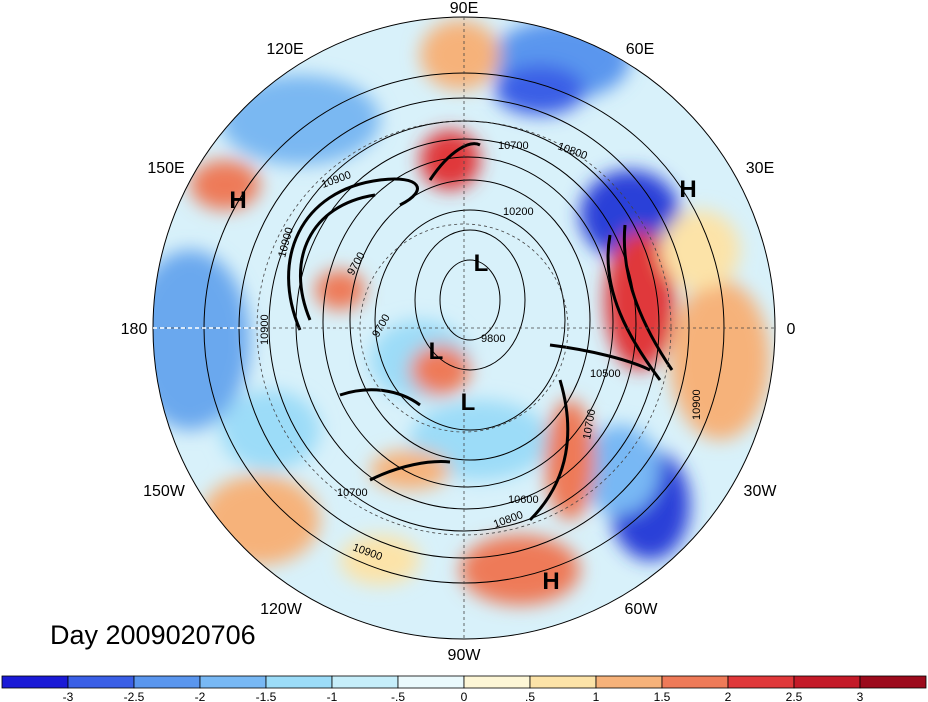 The image size is (928, 702). Describe the element at coordinates (493, 339) in the screenshot. I see `contour-label: 9800` at that location.